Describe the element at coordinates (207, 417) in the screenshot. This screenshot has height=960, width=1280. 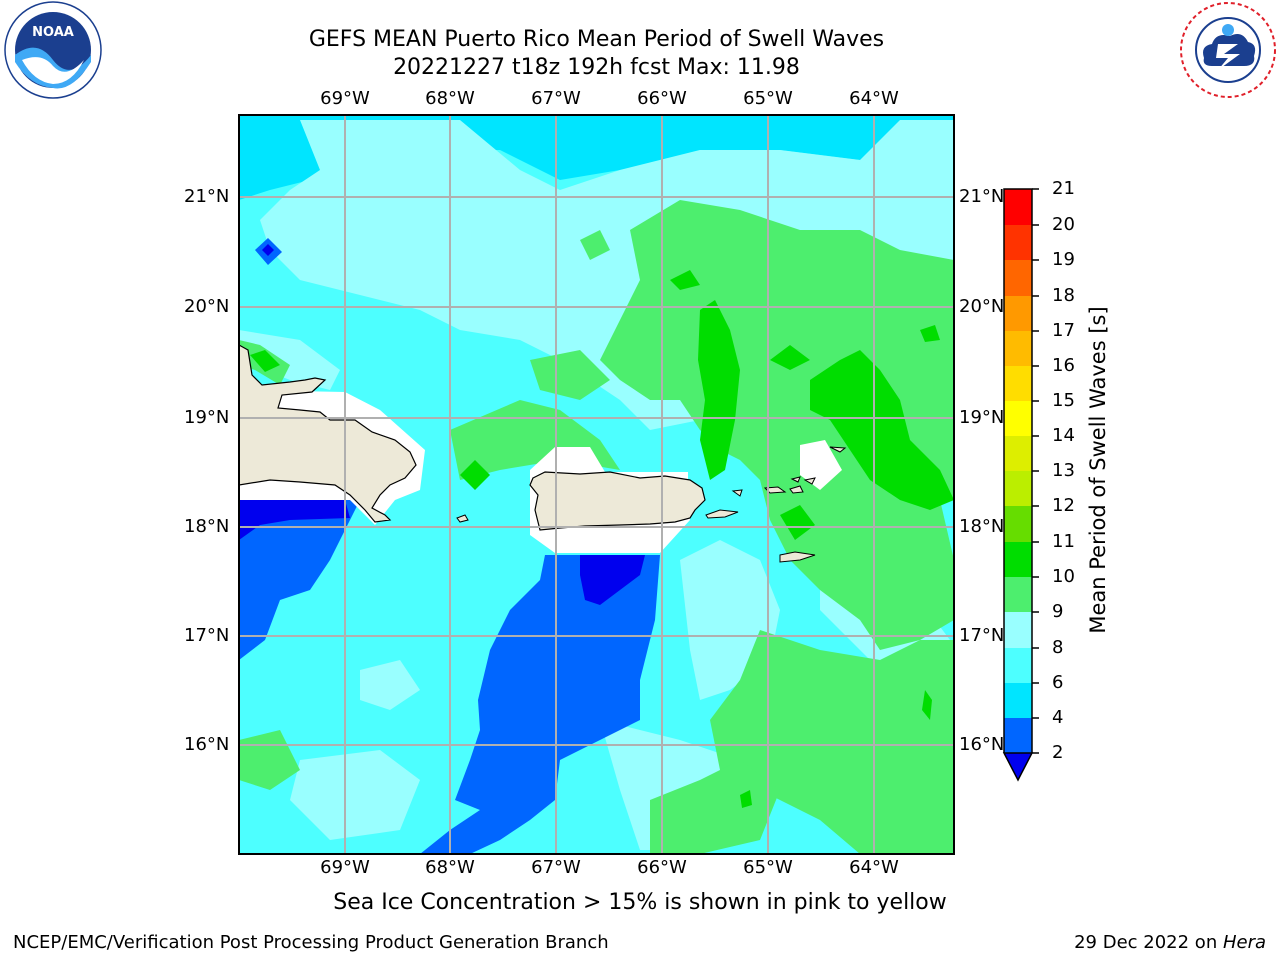
I see `lat-label-left: 19°N` at that location.